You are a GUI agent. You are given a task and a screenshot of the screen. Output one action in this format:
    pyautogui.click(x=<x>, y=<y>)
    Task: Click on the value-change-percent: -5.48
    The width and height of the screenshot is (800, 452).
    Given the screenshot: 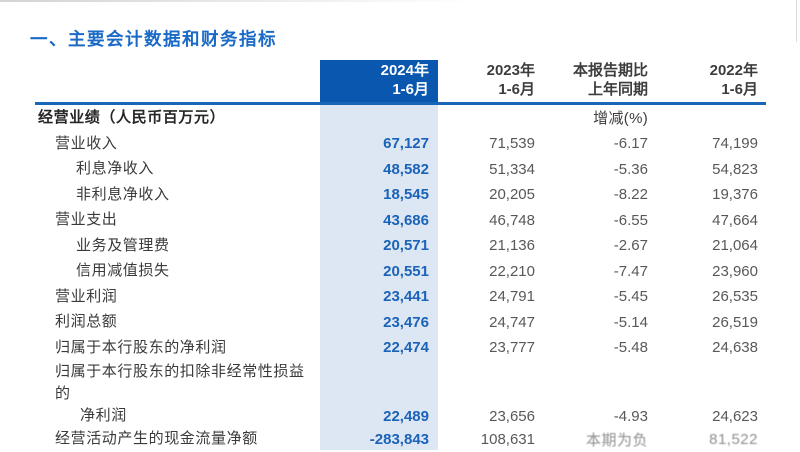 What is the action you would take?
    pyautogui.click(x=593, y=348)
    